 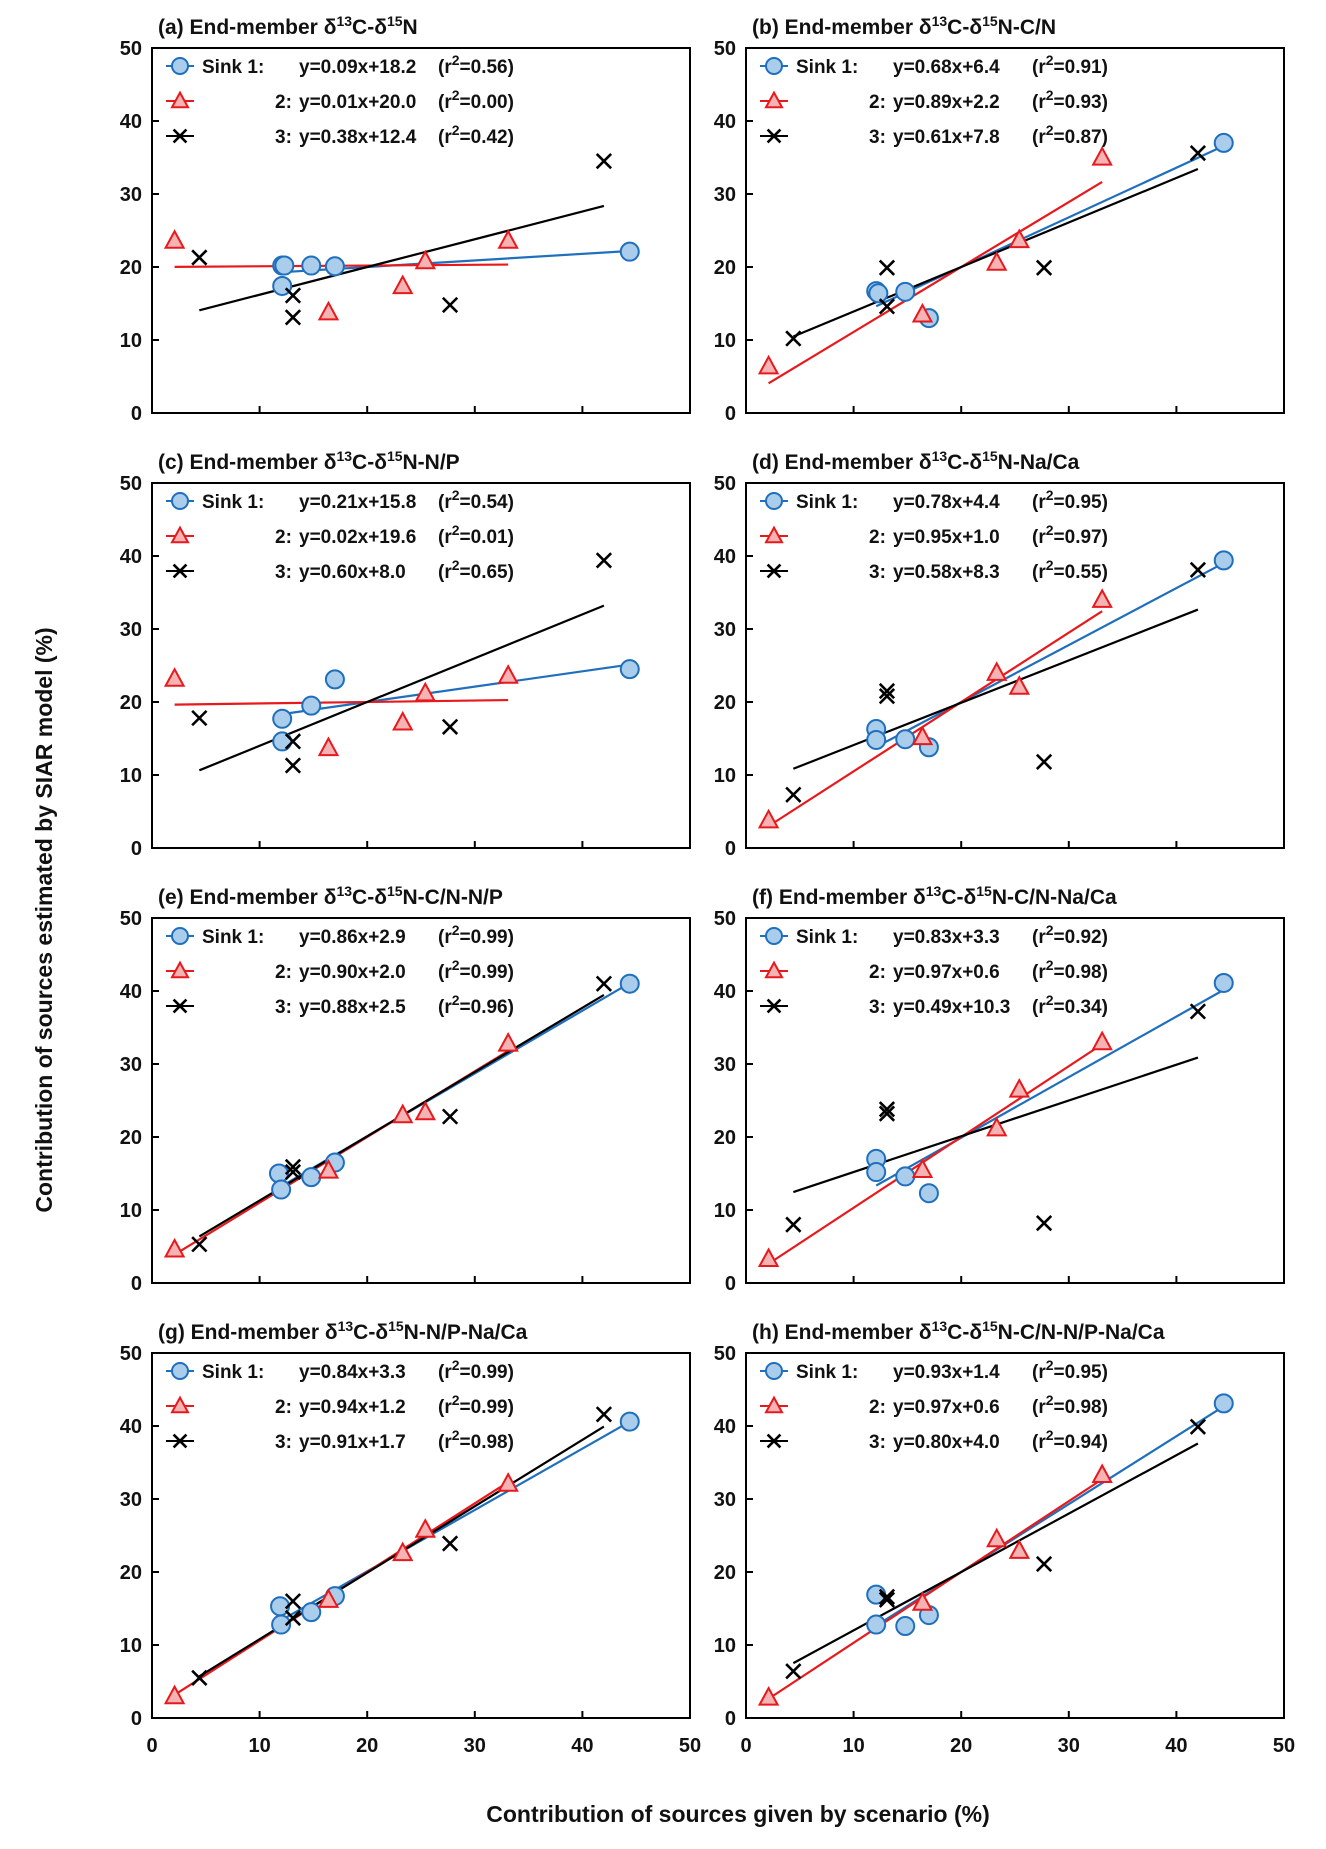 What do you see at coordinates (961, 1746) in the screenshot?
I see `x-tick-label: 20` at bounding box center [961, 1746].